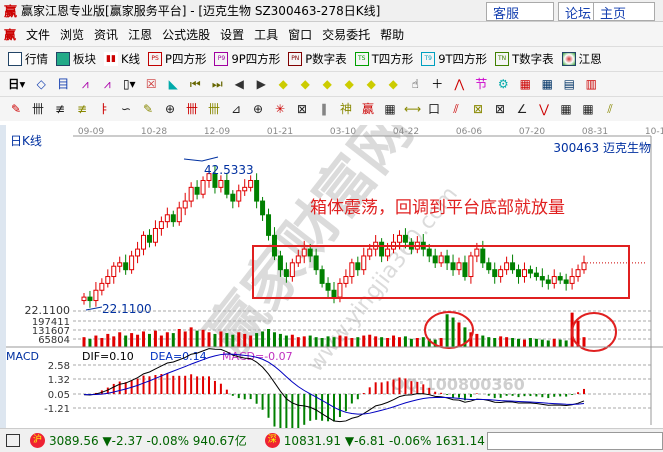 This screenshot has width=663, height=452. What do you see at coordinates (433, 109) in the screenshot?
I see `drawing-tool-icon: 口` at bounding box center [433, 109].